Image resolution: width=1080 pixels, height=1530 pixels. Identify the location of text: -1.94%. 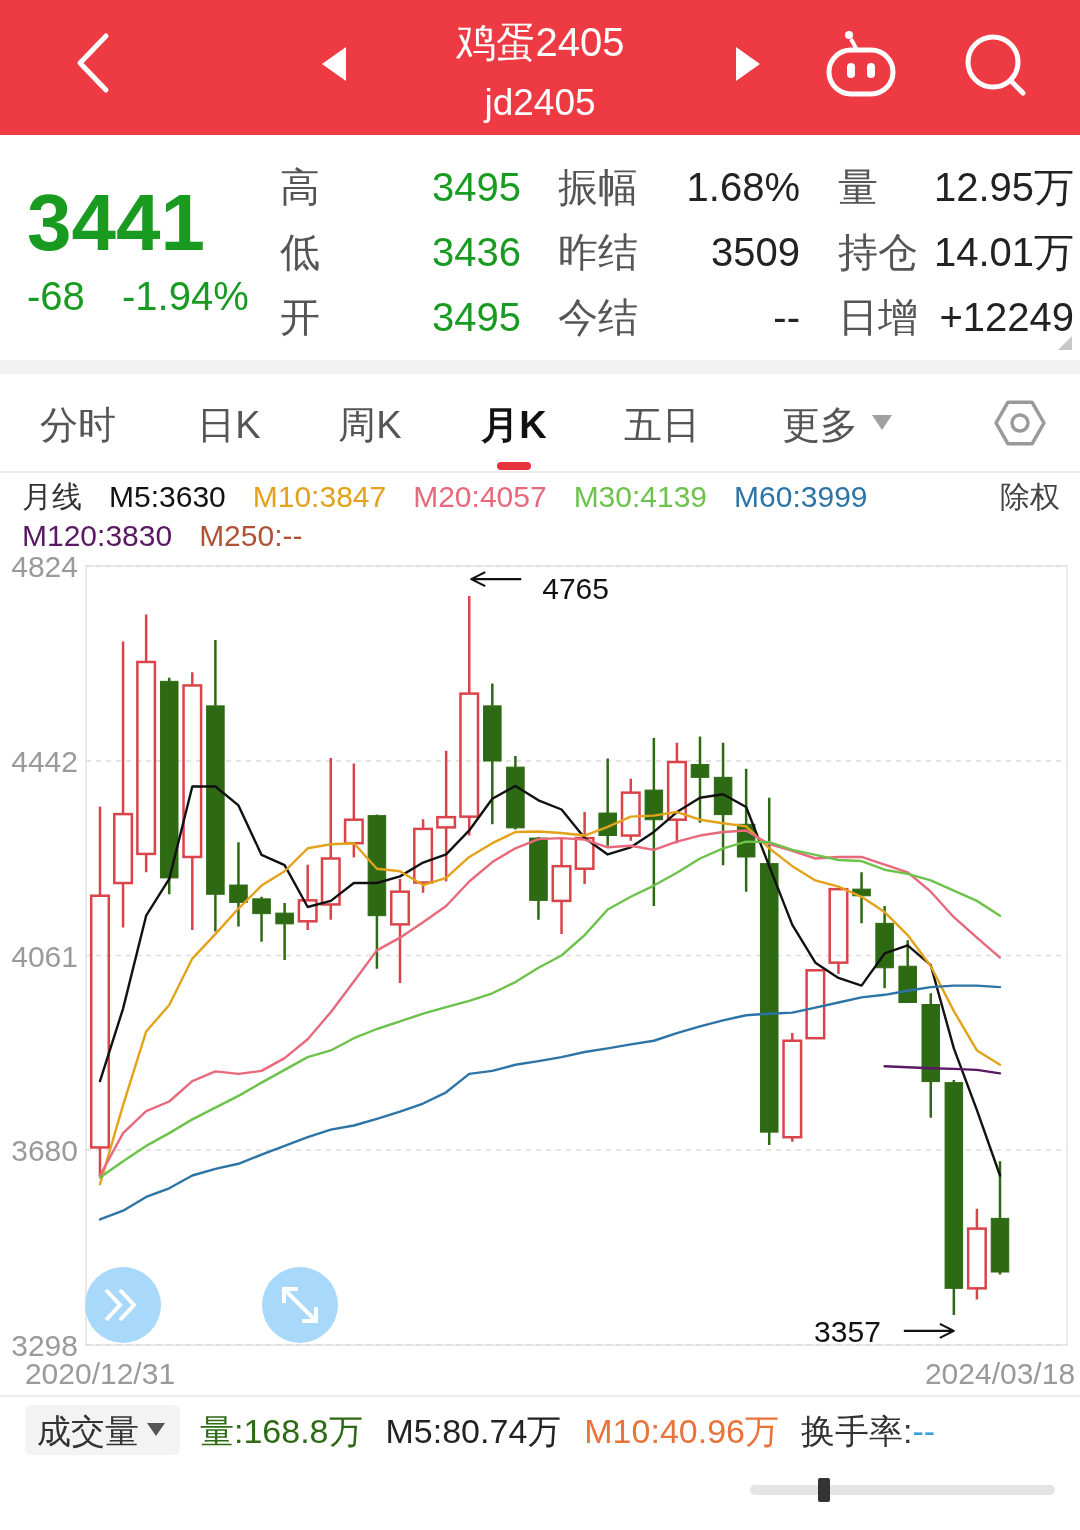
(185, 296).